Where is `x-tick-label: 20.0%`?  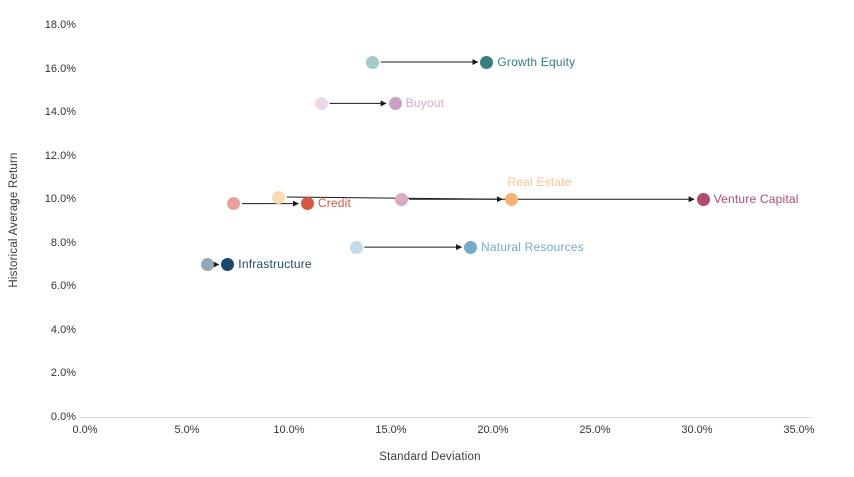 x-tick-label: 20.0% is located at coordinates (493, 430).